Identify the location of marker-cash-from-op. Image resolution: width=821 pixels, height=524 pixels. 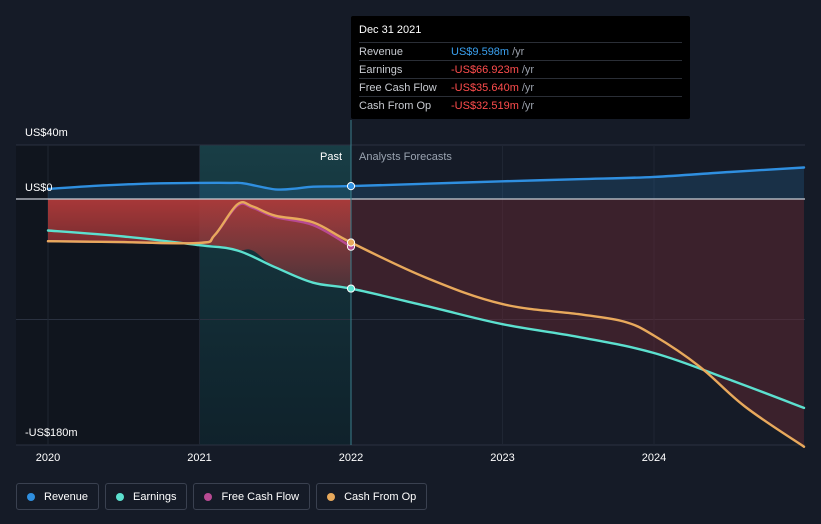
(351, 242).